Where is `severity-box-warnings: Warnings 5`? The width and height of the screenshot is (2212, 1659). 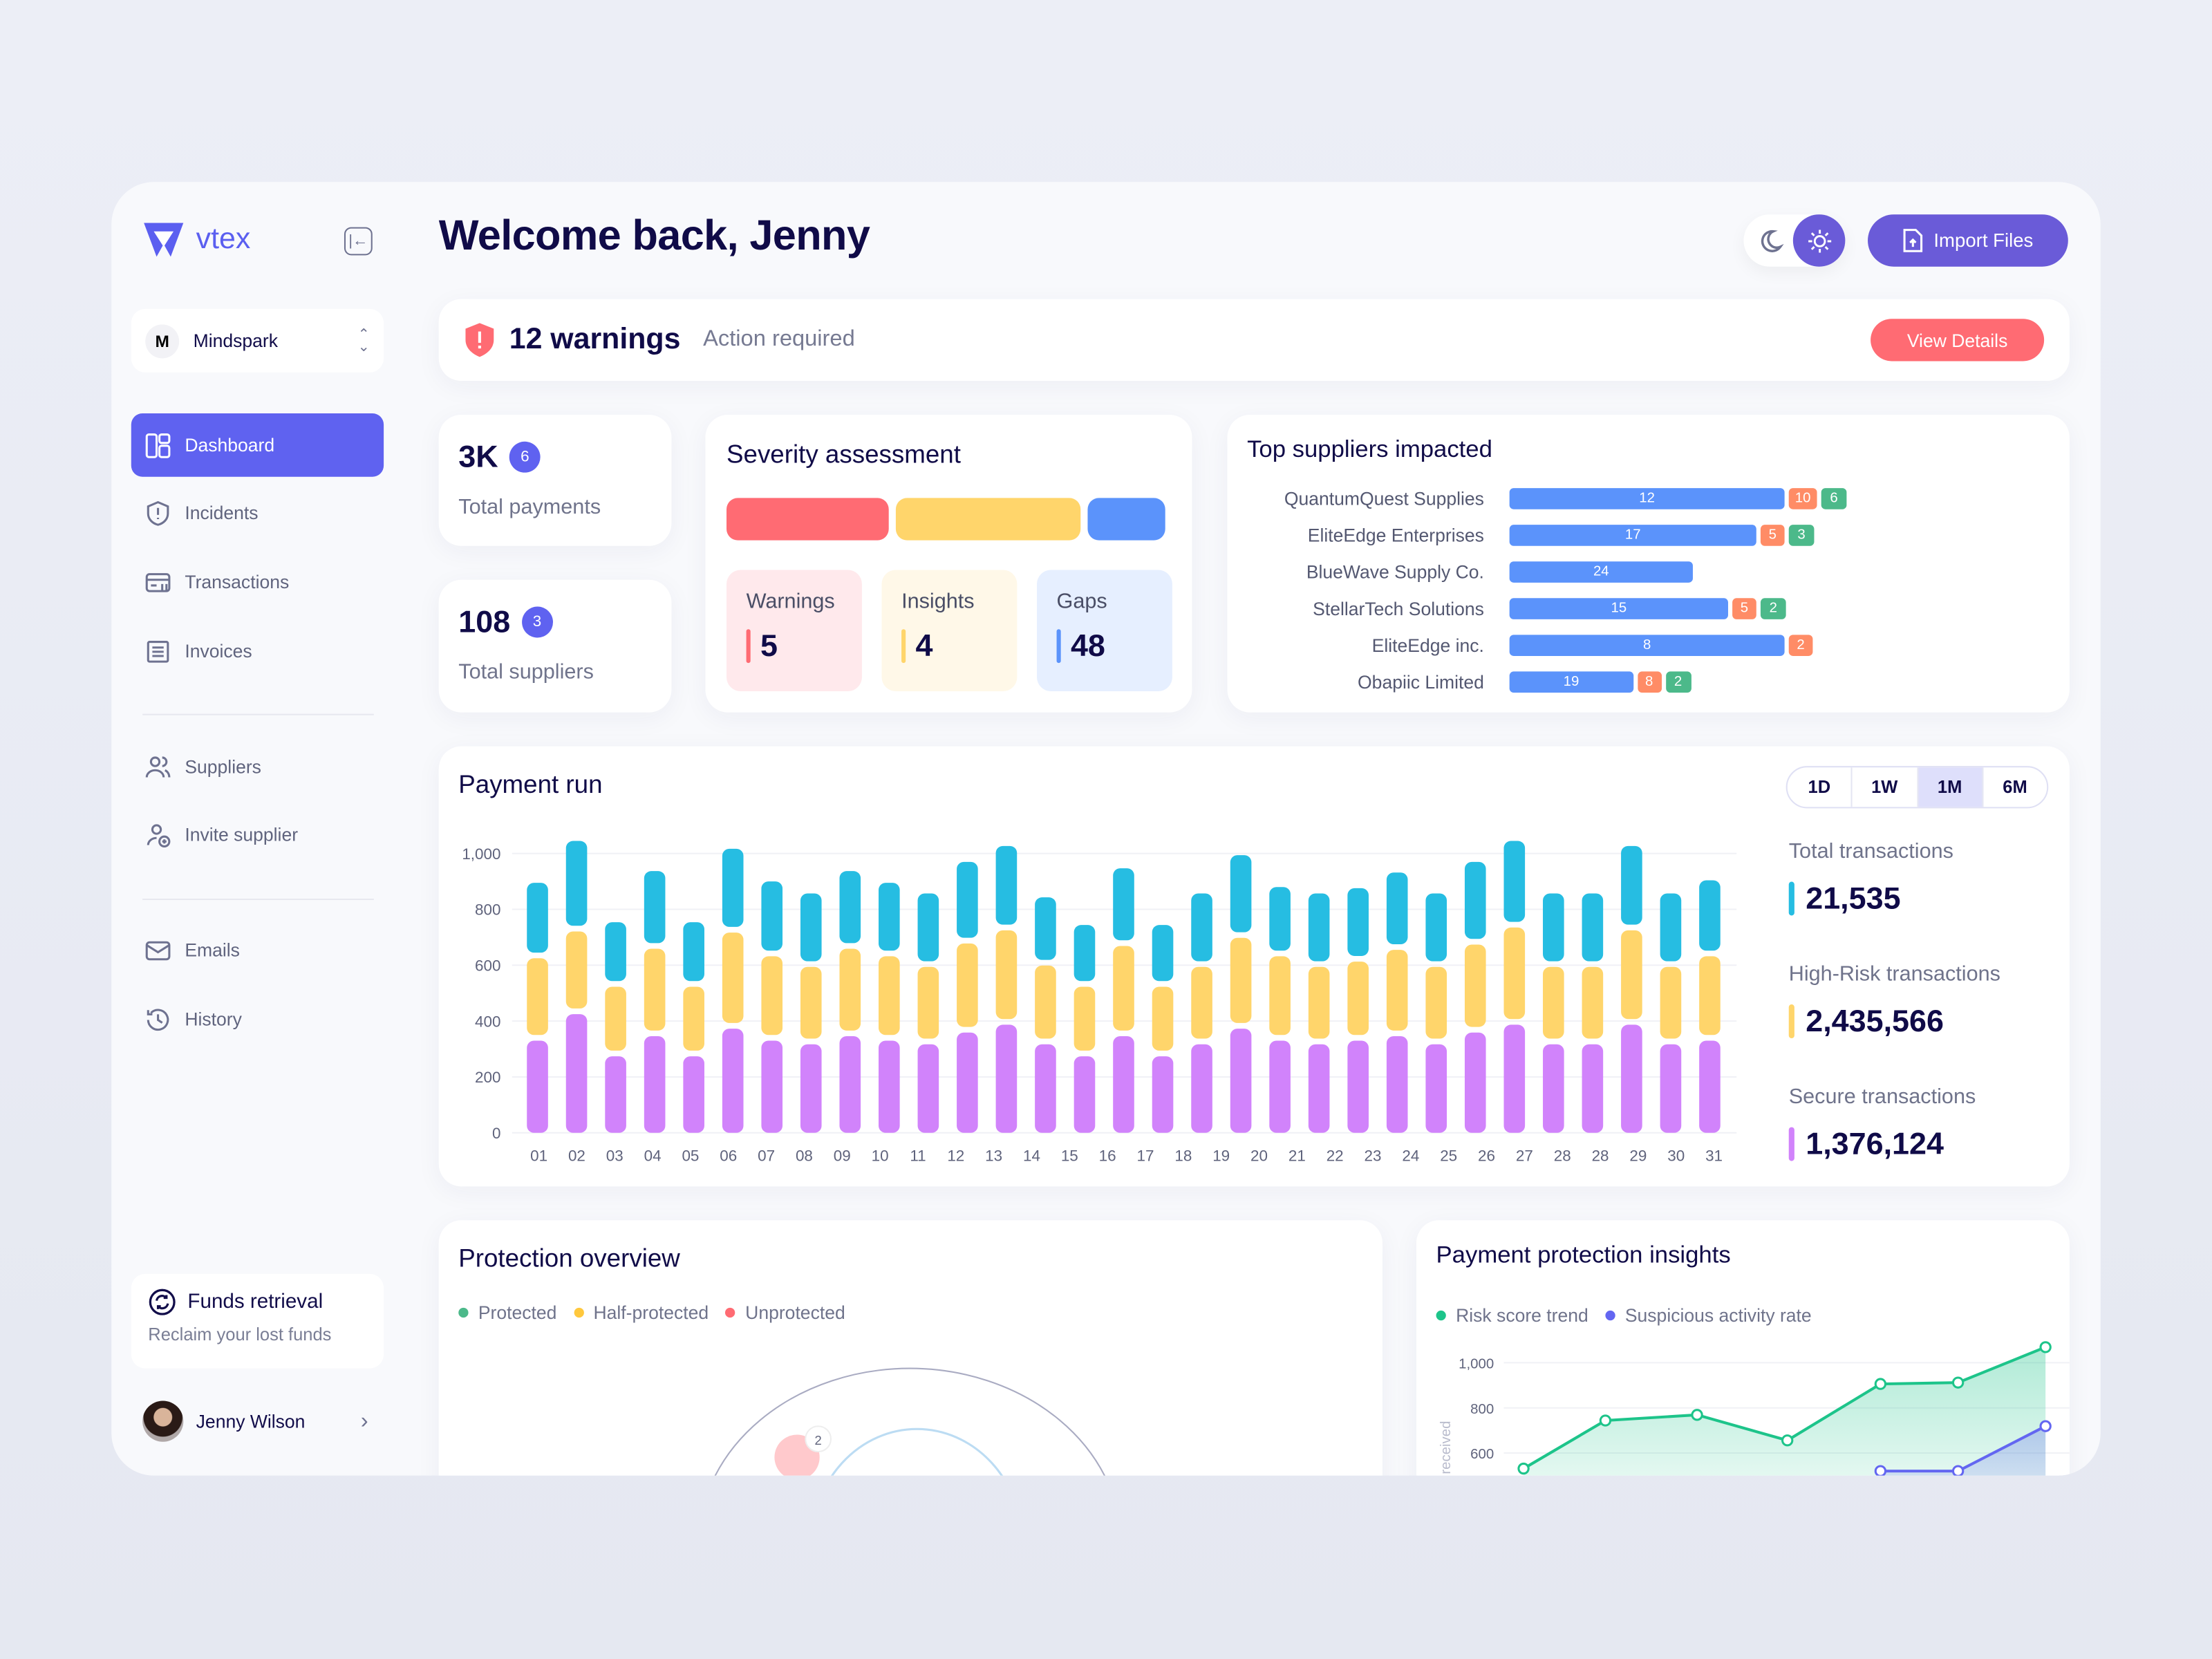 severity-box-warnings: Warnings 5 is located at coordinates (794, 630).